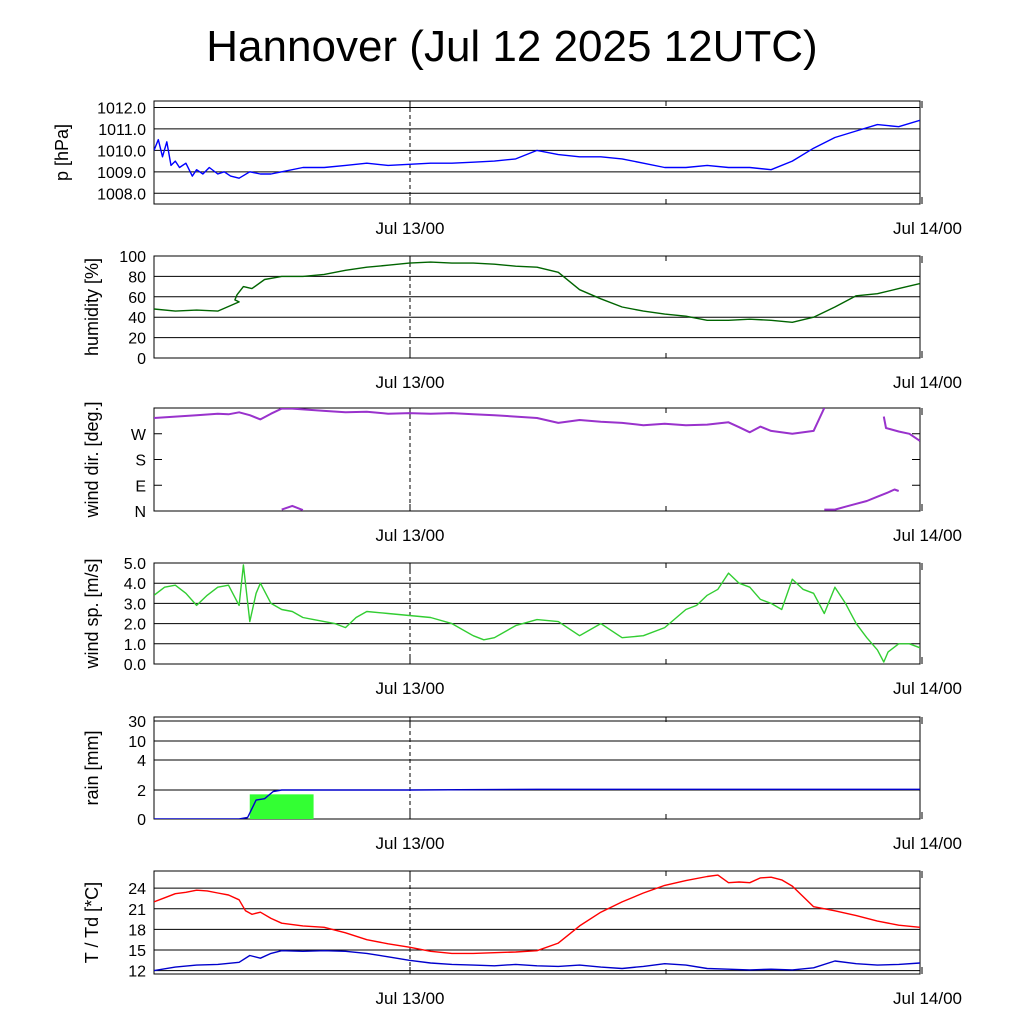  Describe the element at coordinates (132, 257) in the screenshot. I see `y-tick-label: 100` at that location.